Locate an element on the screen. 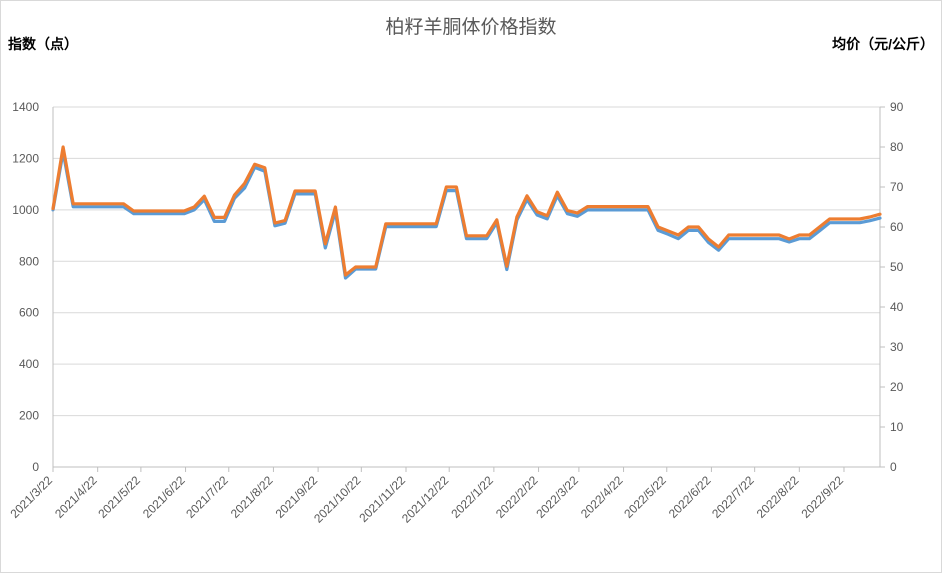 This screenshot has height=573, width=942. left-tick-label: 1400 is located at coordinates (25, 107).